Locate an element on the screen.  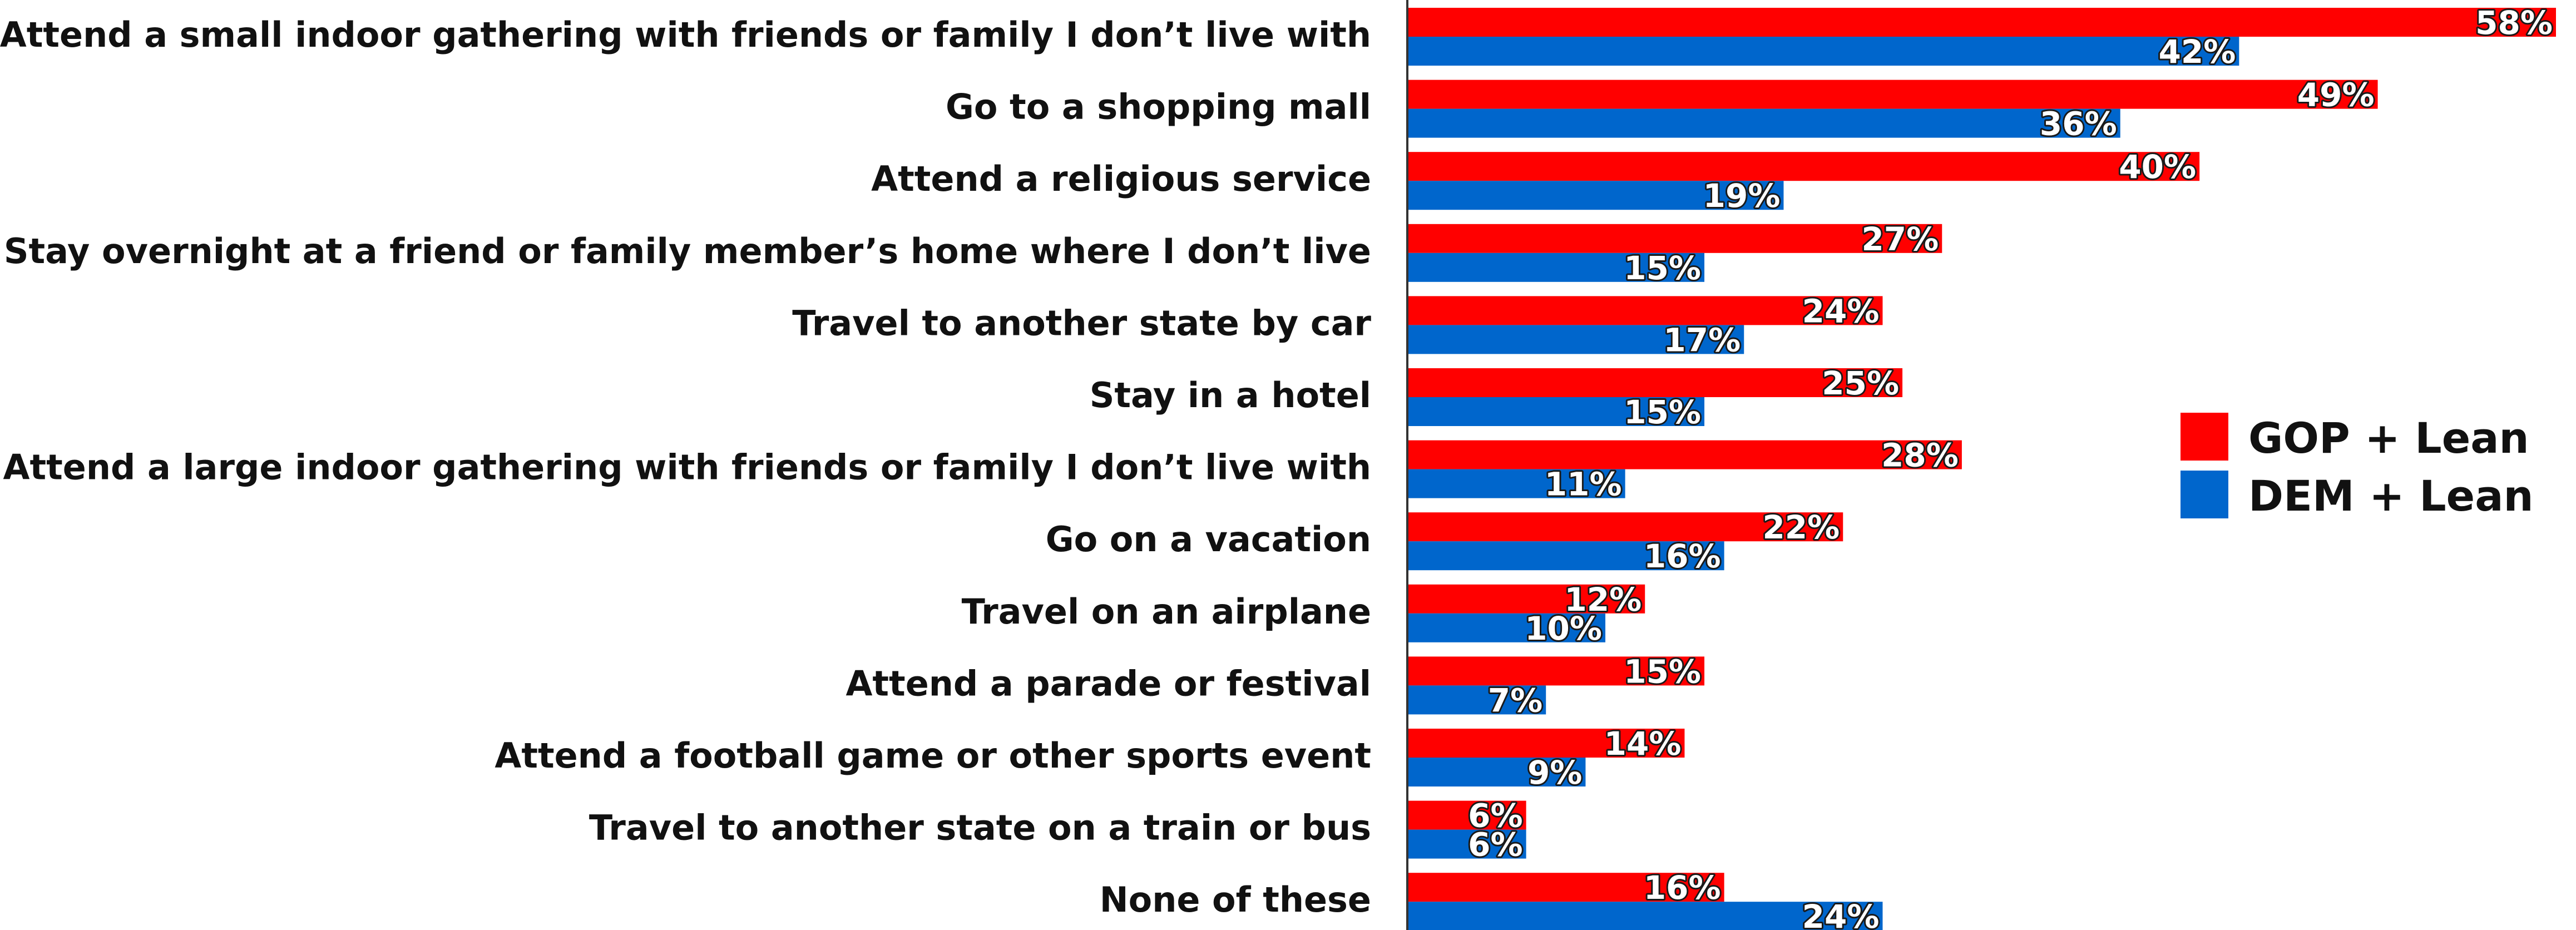
data-label-dem: 9% is located at coordinates (1555, 773).